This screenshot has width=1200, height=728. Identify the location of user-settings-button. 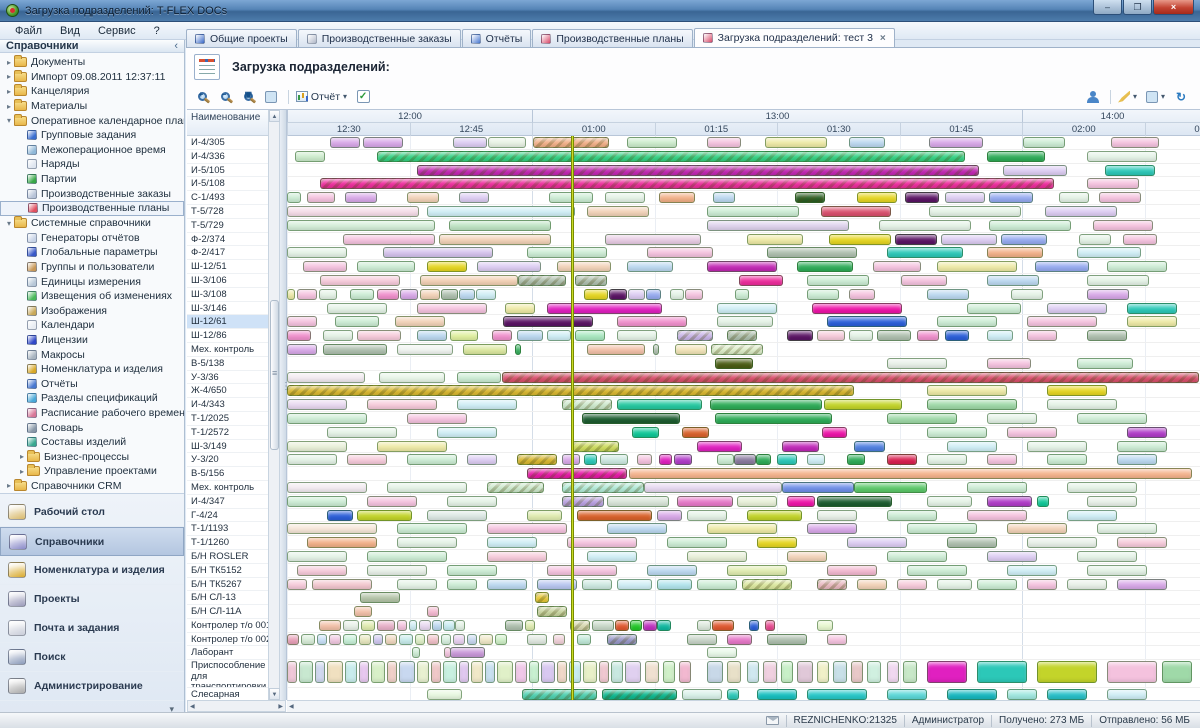
(1093, 97).